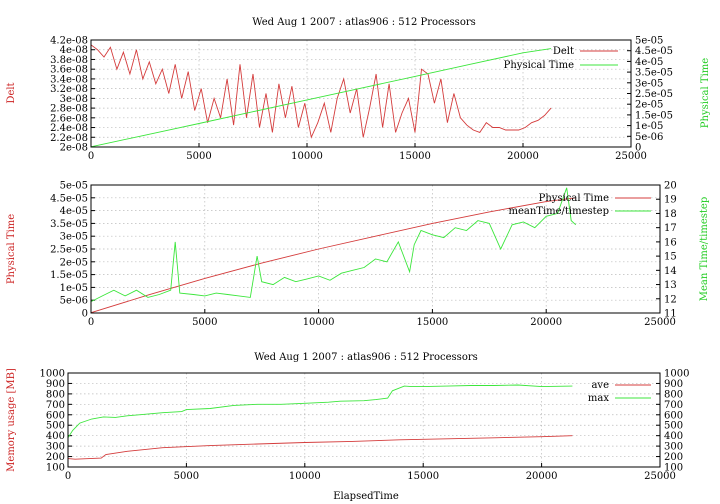 The image size is (720, 504). Describe the element at coordinates (55, 426) in the screenshot. I see `panel-3-ytick-label: 500` at that location.